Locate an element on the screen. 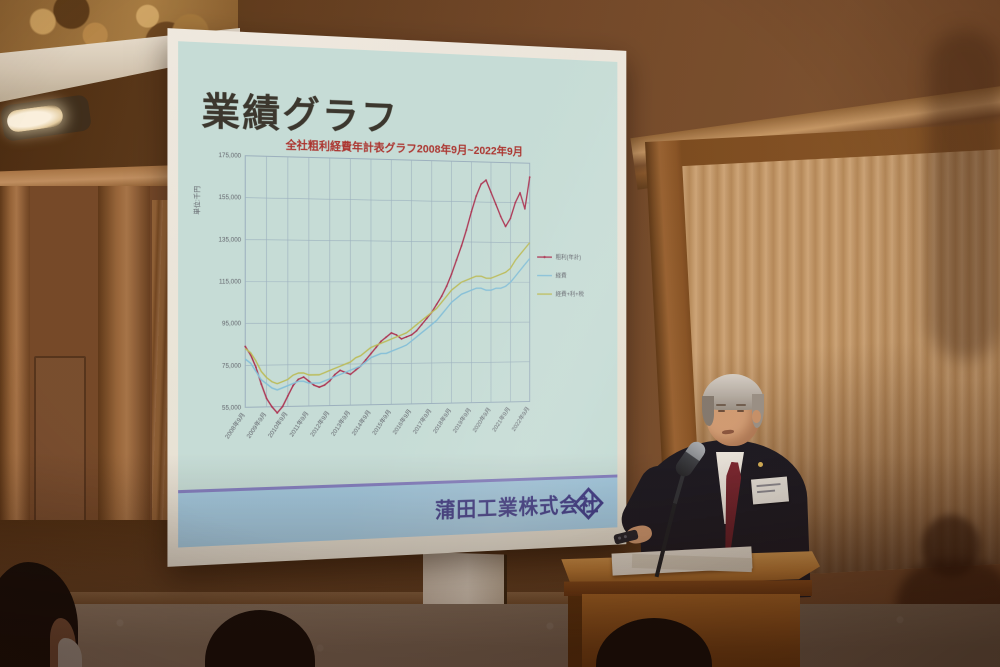 This screenshot has height=667, width=1000. svg-text: 単位:千円 is located at coordinates (196, 200).